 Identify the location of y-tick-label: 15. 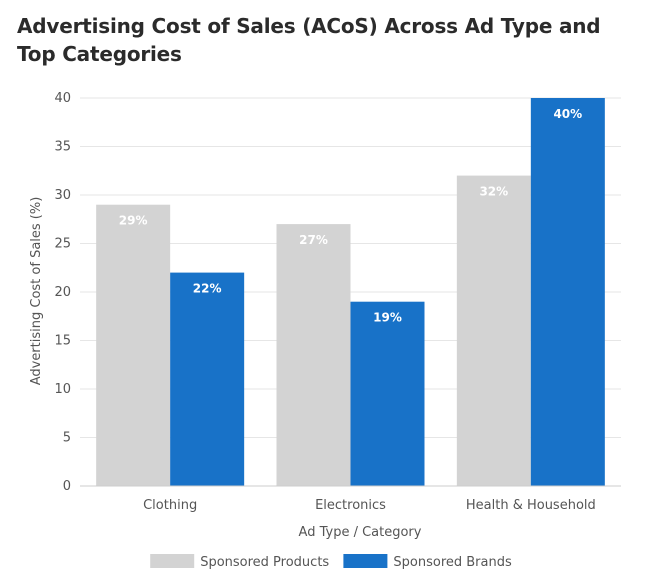
(62, 341).